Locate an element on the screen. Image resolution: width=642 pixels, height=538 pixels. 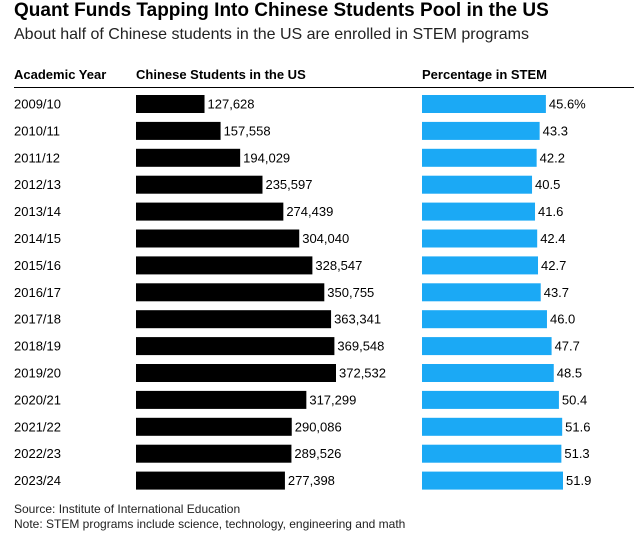
stem-value-label: 42.7 is located at coordinates (553, 265).